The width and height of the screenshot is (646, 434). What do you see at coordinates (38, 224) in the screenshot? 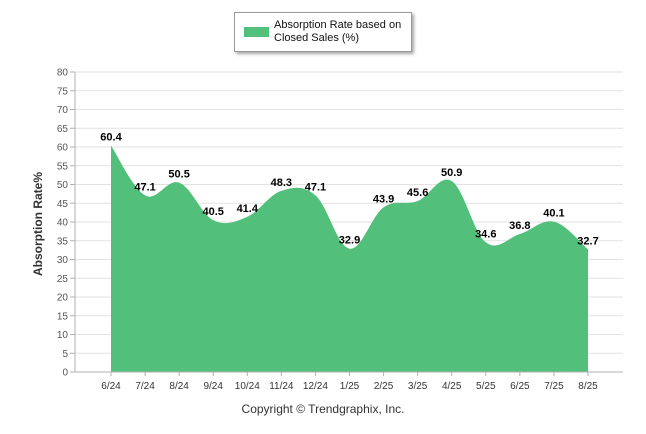
I see `y-axis-title: Absorption Rate%` at bounding box center [38, 224].